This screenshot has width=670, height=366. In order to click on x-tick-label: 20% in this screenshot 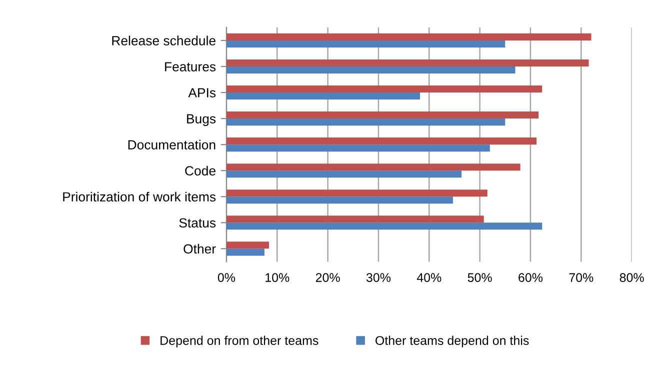, I will do `click(328, 277)`.